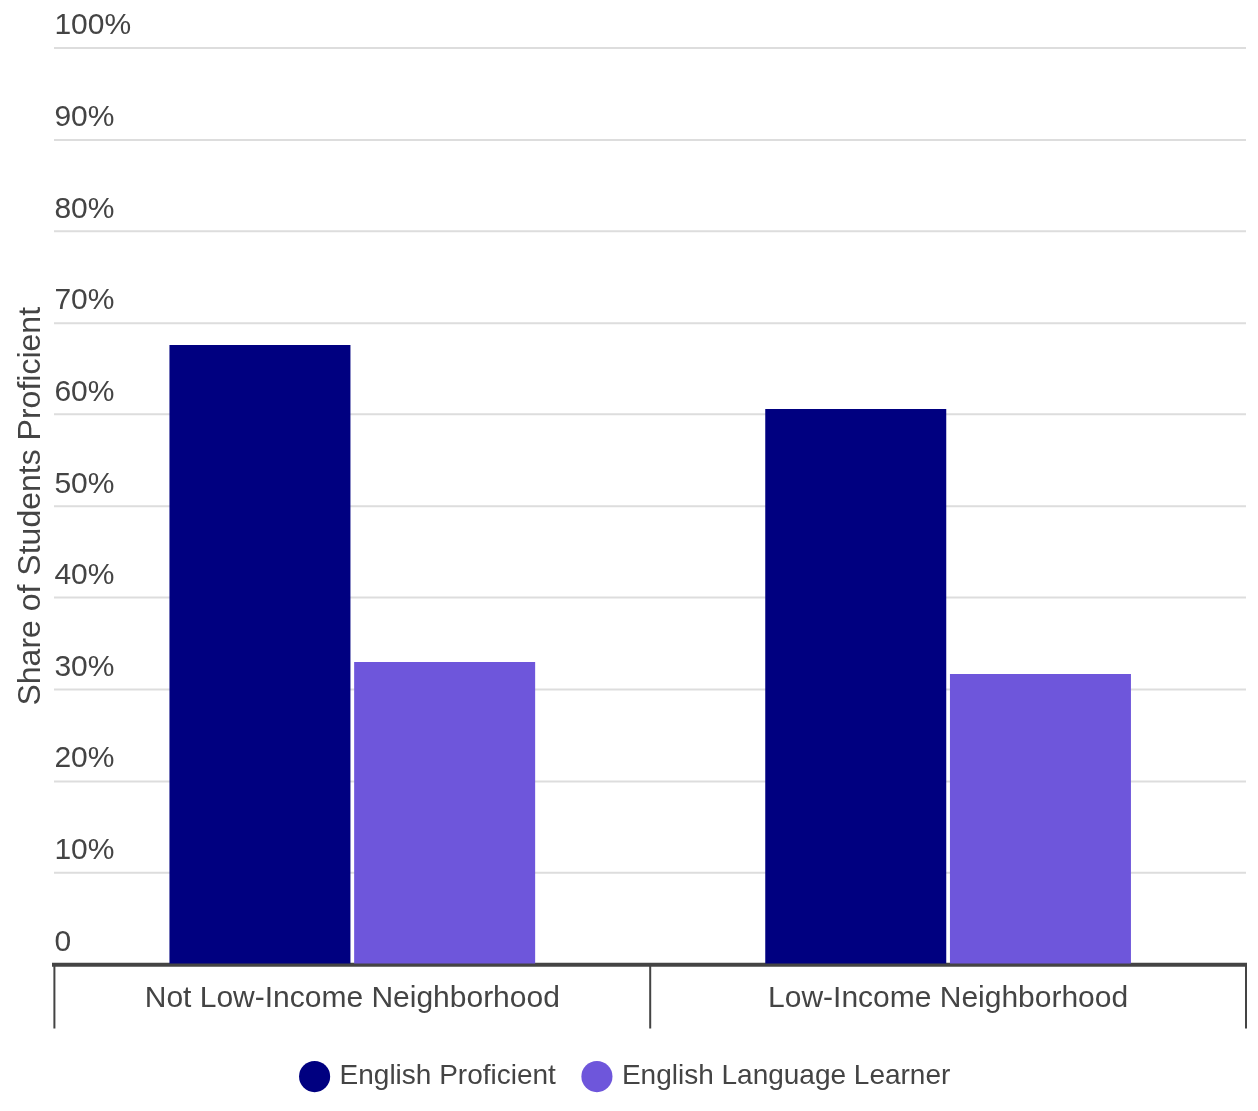 The width and height of the screenshot is (1258, 1111). I want to click on y-axis-title: Share of Students Proficient, so click(29, 506).